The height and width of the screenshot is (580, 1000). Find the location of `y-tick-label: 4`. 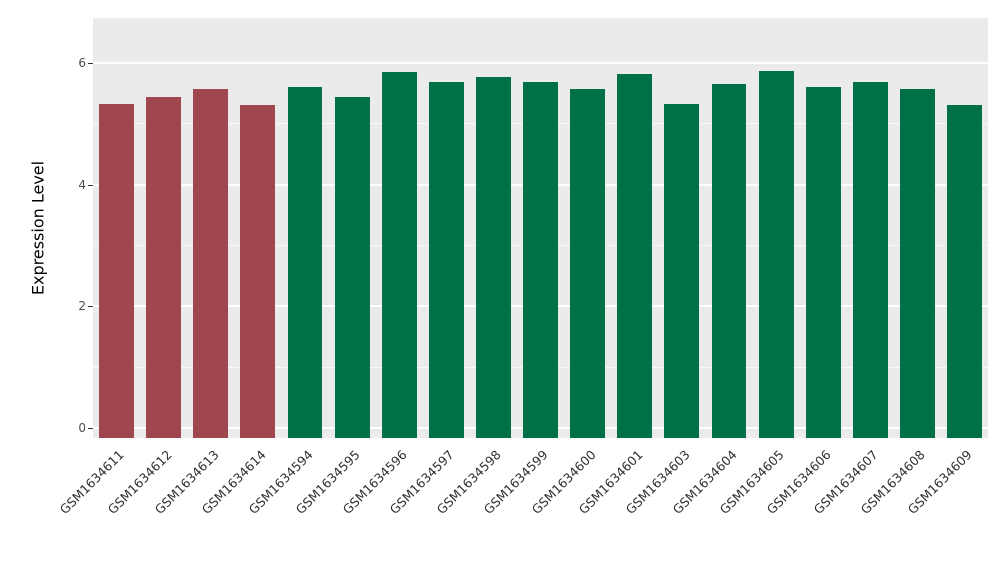

y-tick-label: 4 is located at coordinates (82, 184).